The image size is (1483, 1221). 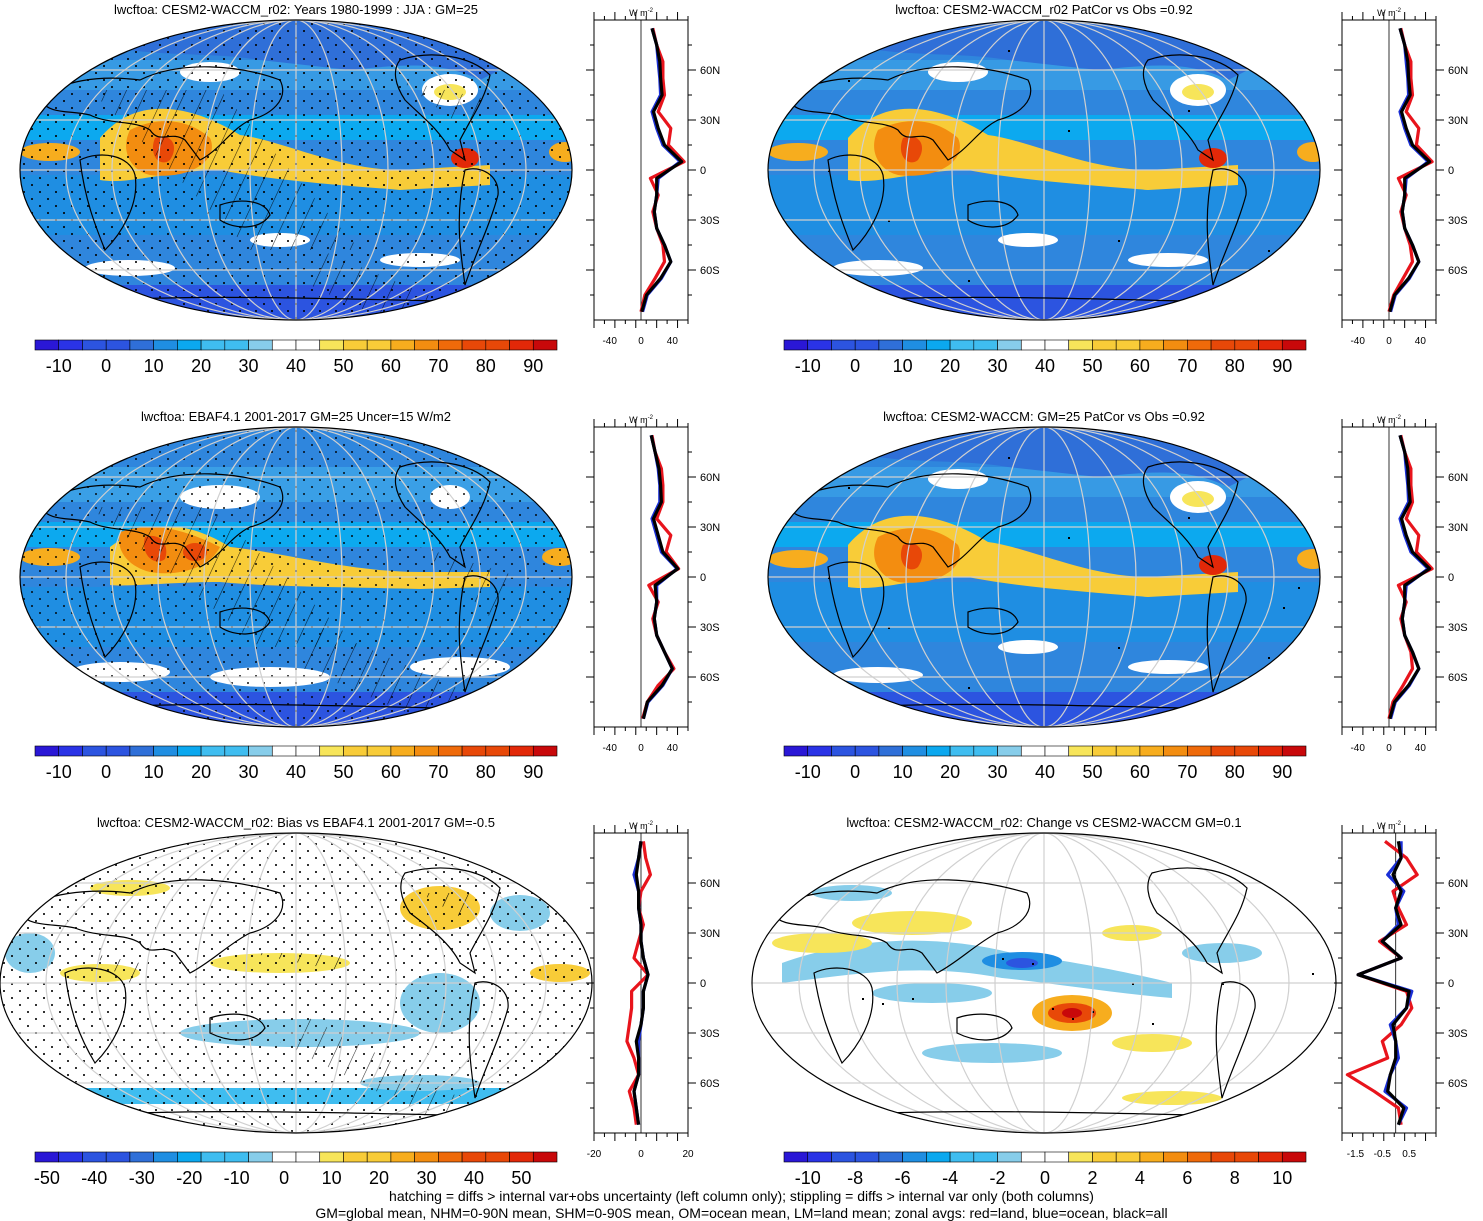 What do you see at coordinates (1410, 577) in the screenshot?
I see `zonal-series-land` at bounding box center [1410, 577].